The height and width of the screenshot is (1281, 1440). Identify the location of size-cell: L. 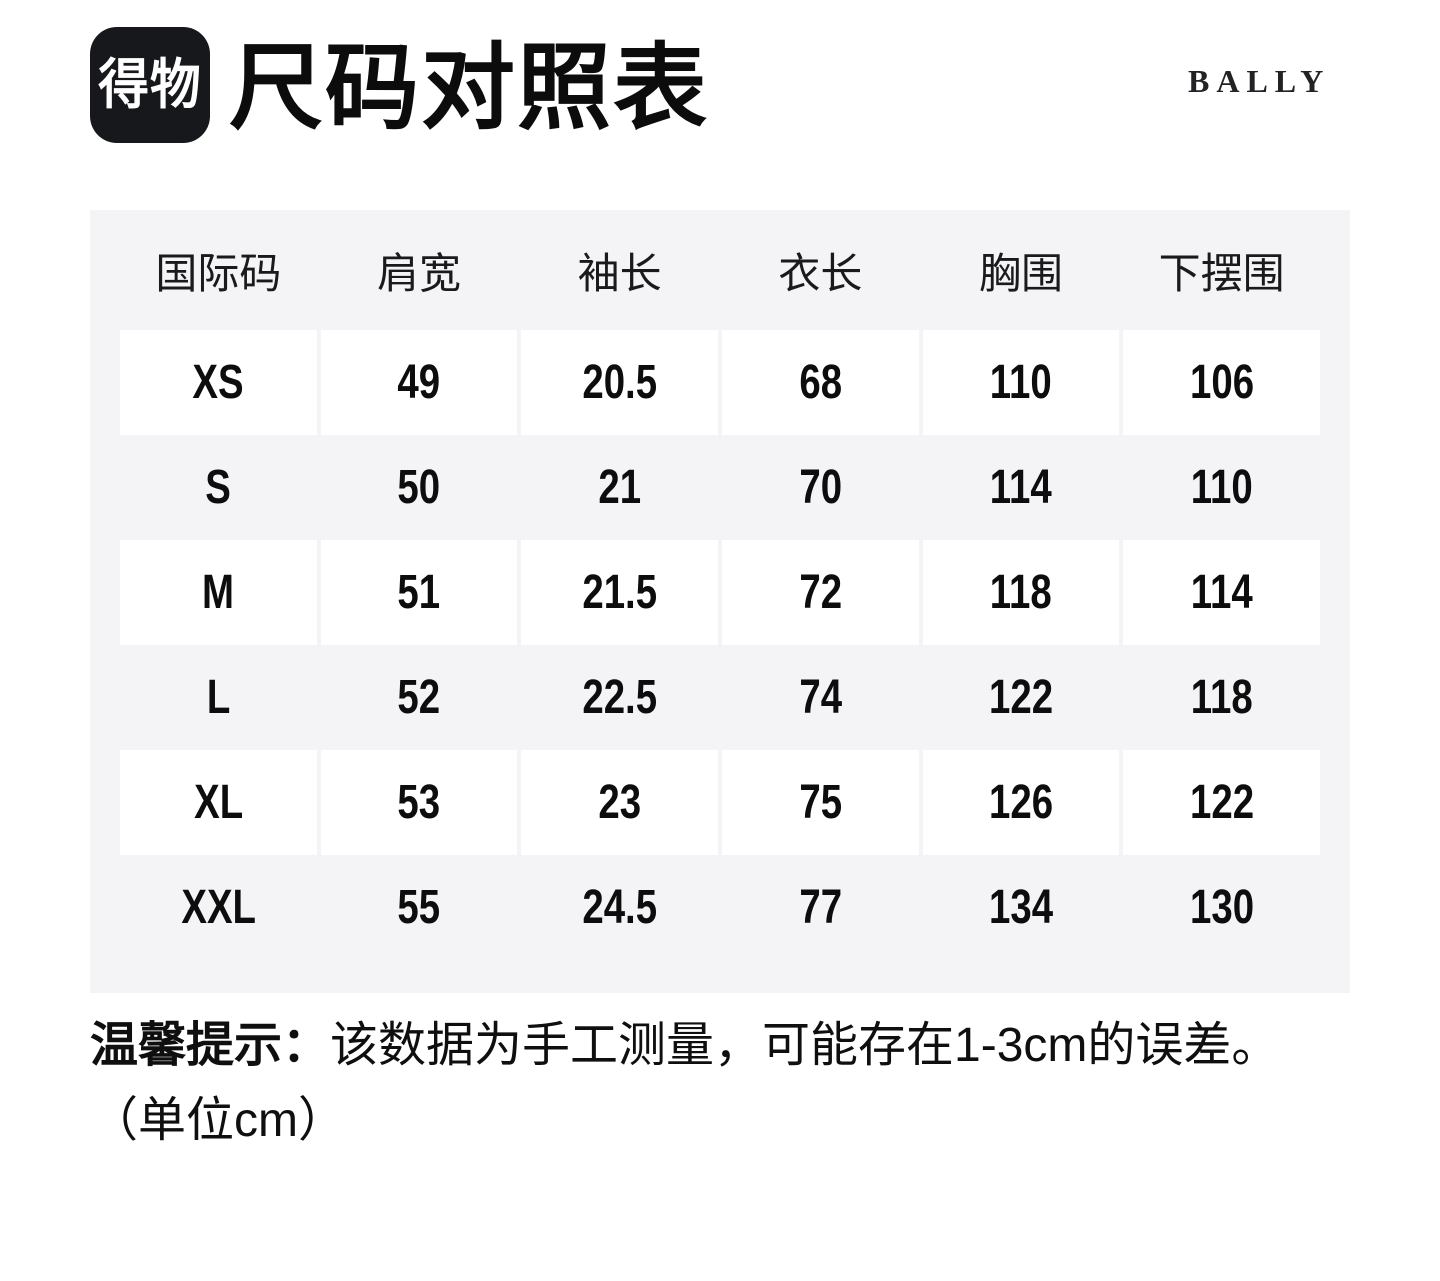
(218, 697).